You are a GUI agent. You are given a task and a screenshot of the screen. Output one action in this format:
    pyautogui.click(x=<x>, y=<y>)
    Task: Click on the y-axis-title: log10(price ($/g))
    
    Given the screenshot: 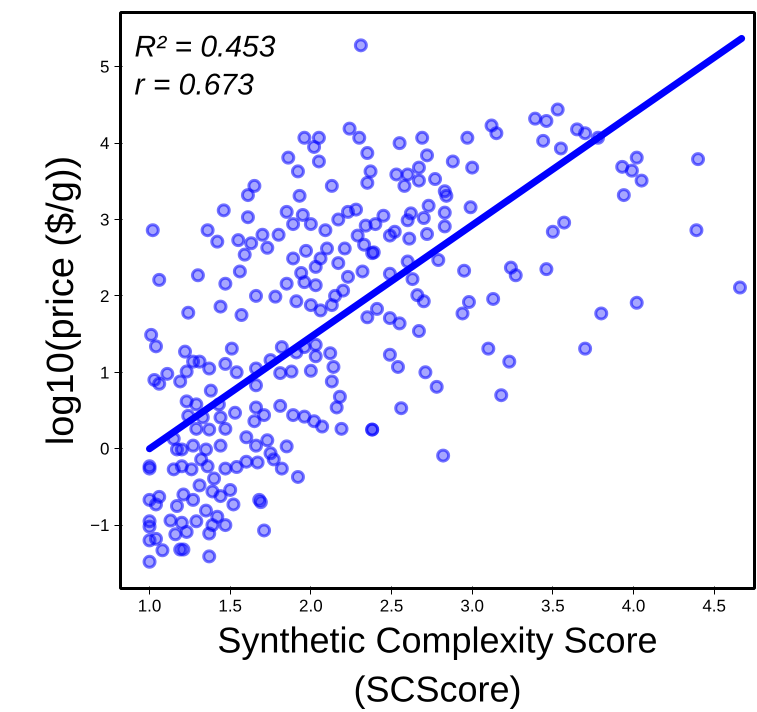 What is the action you would take?
    pyautogui.click(x=61, y=301)
    